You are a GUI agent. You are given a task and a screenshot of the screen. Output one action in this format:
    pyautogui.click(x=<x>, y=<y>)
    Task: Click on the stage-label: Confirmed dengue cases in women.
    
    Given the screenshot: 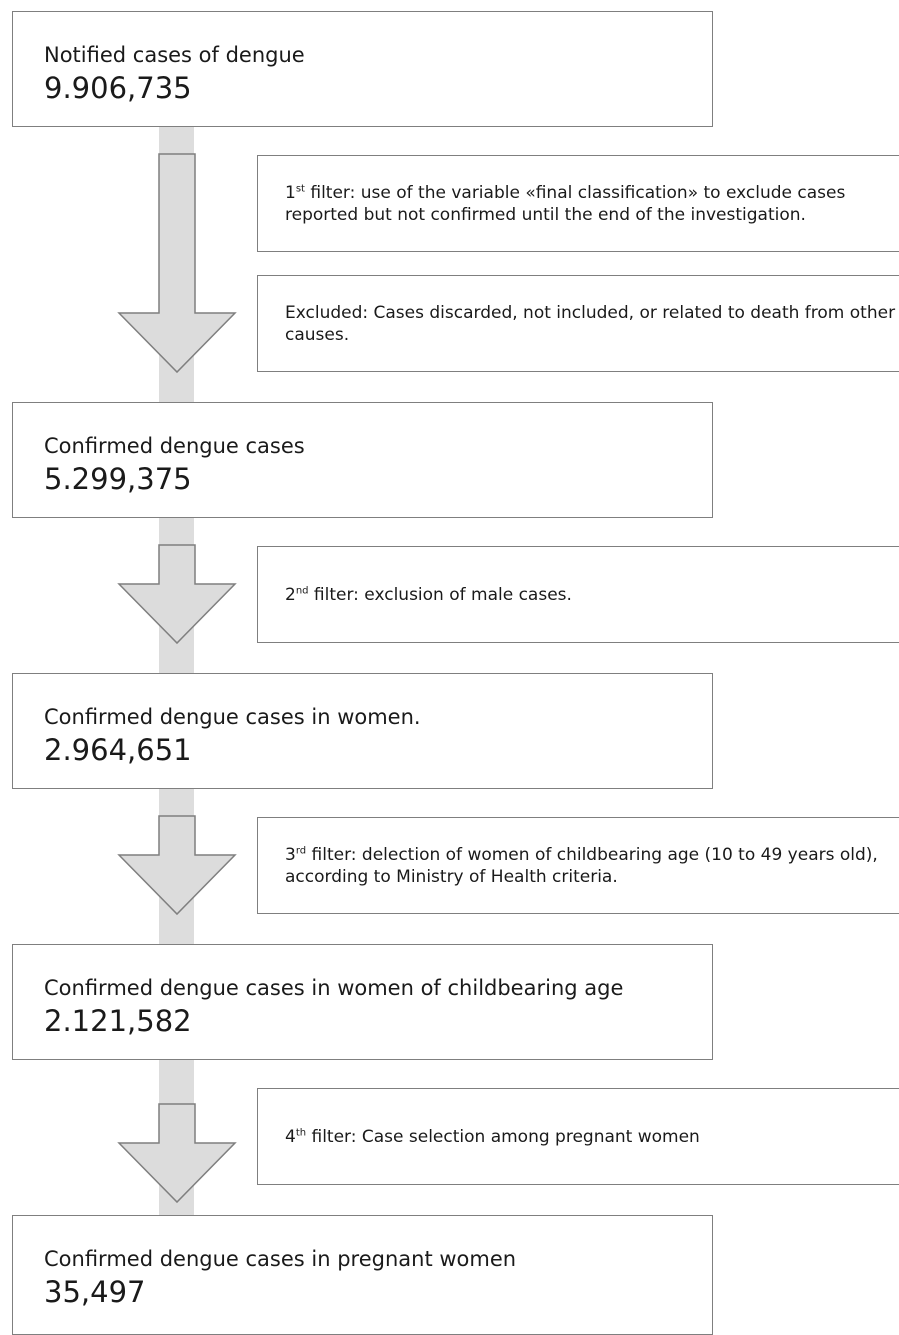 What is the action you would take?
    pyautogui.click(x=232, y=717)
    